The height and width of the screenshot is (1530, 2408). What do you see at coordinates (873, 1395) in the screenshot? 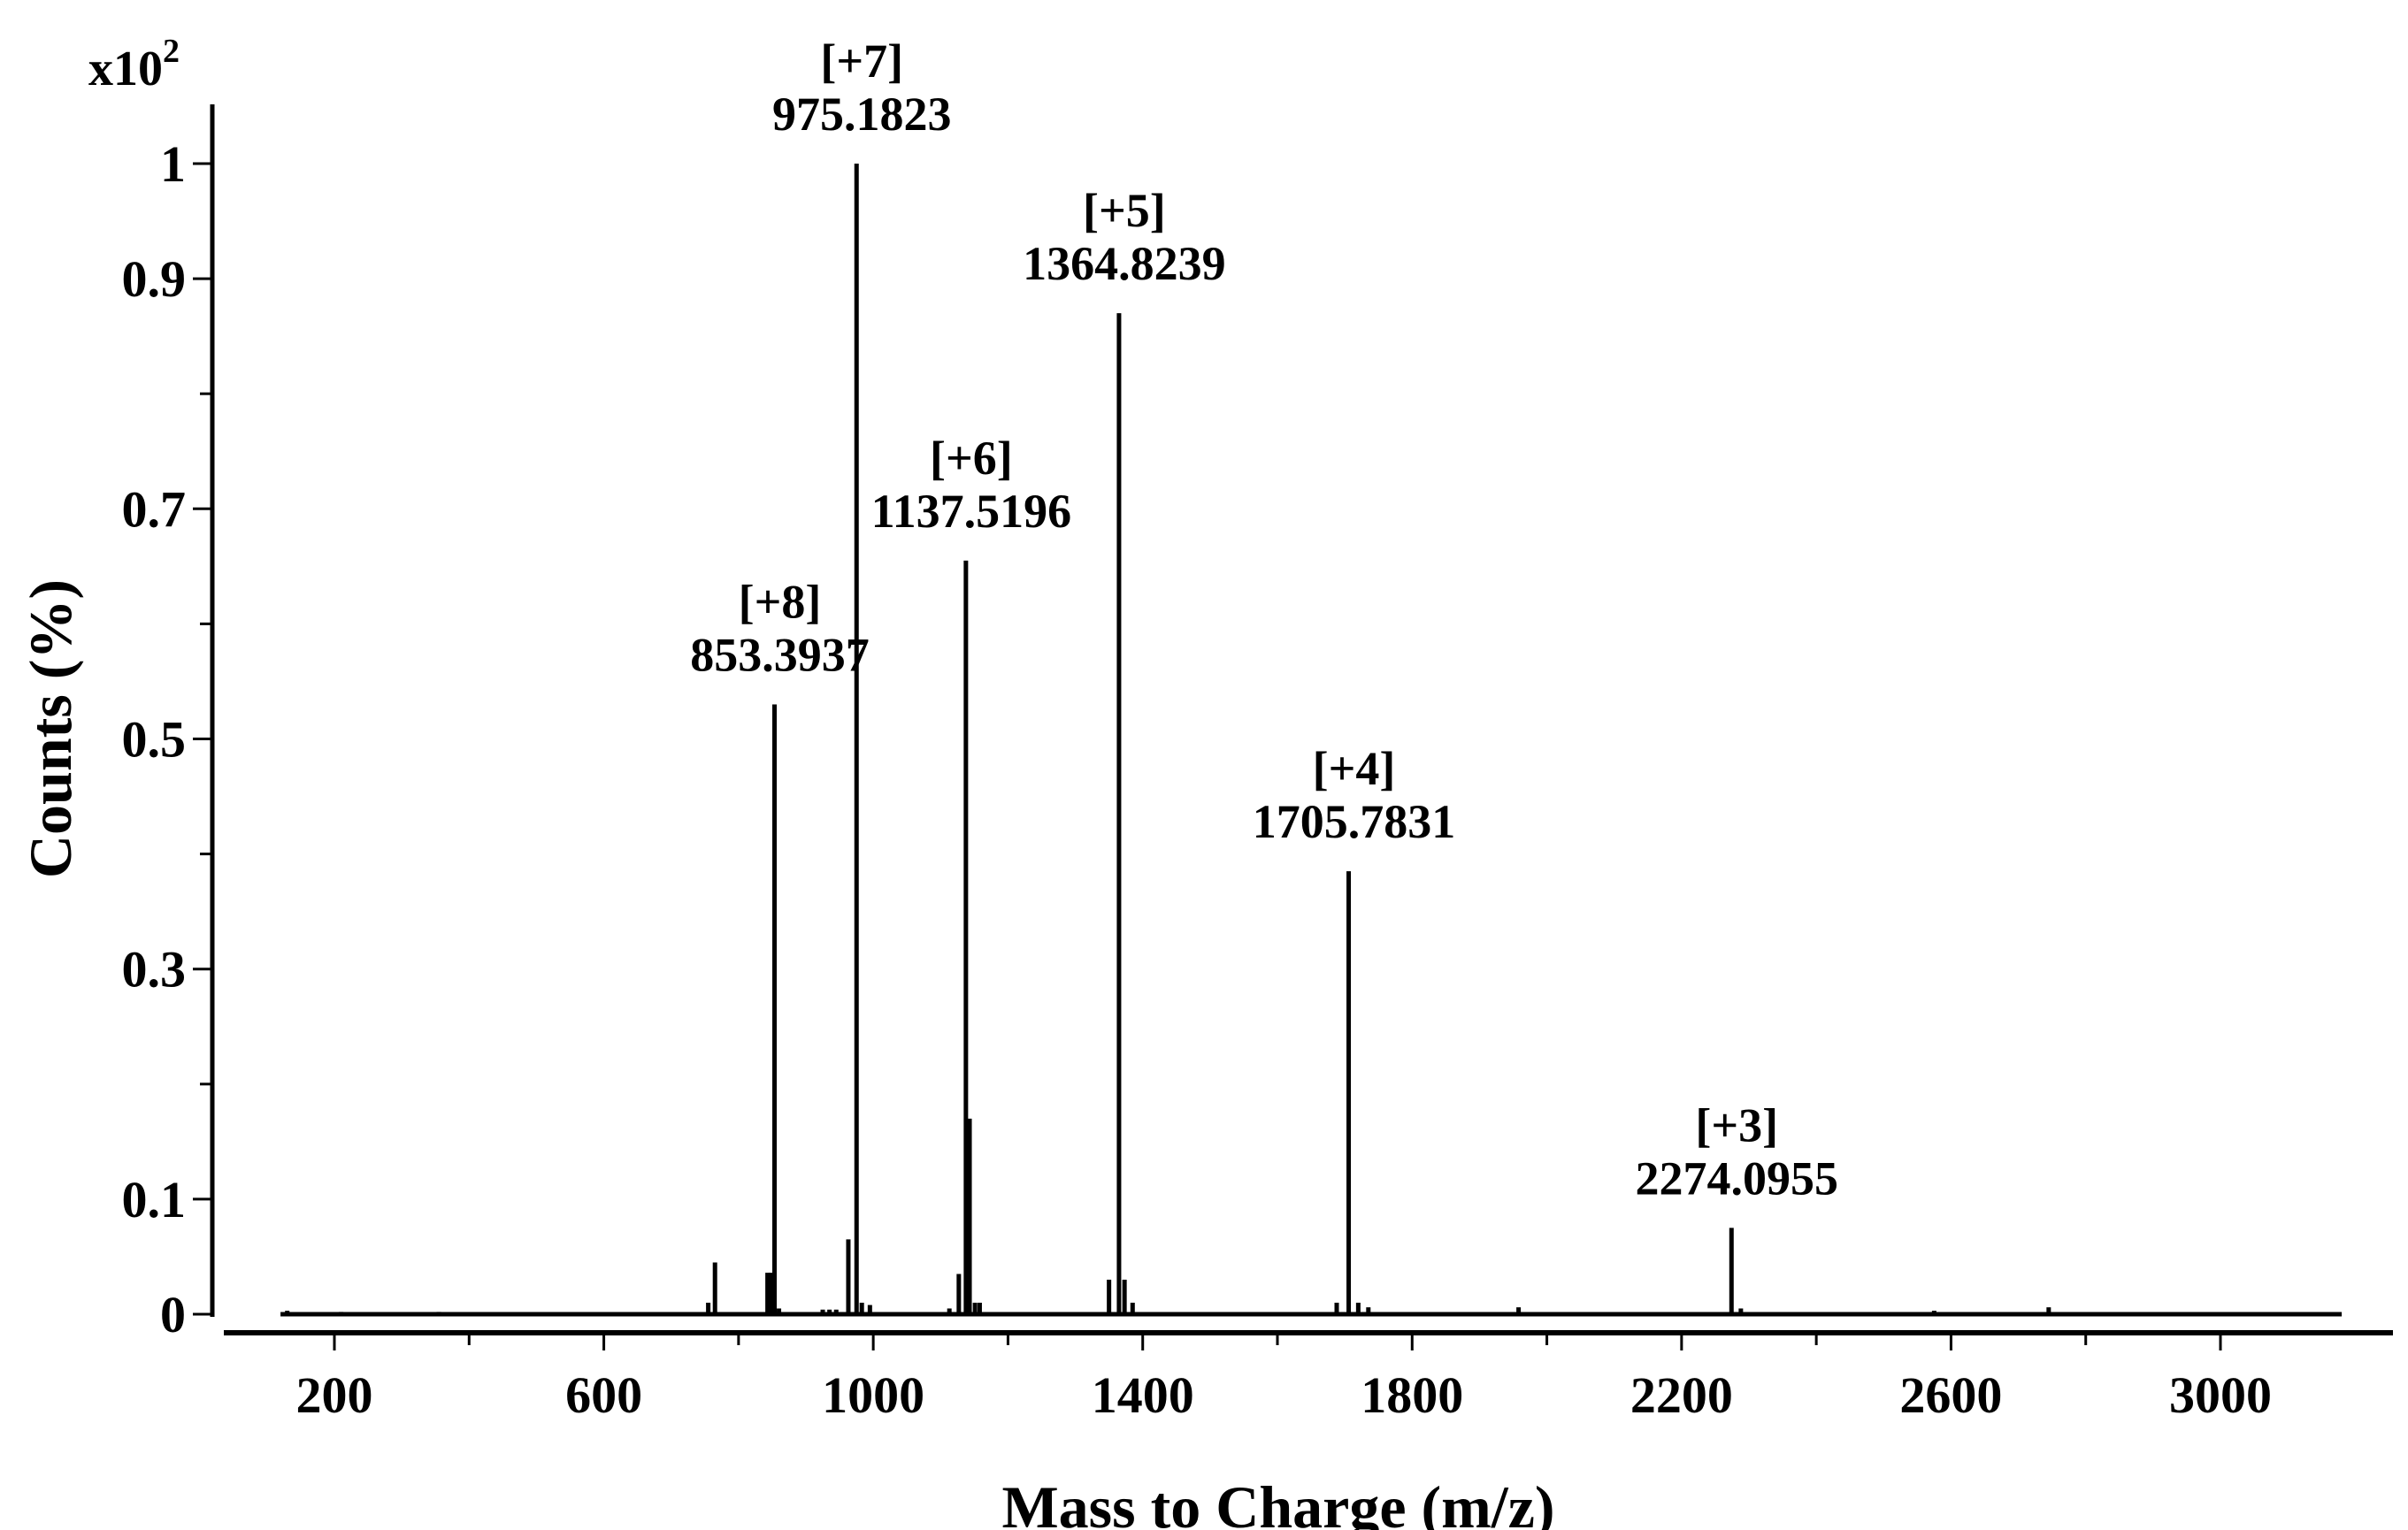
I see `x-tick-label: 1000` at bounding box center [873, 1395].